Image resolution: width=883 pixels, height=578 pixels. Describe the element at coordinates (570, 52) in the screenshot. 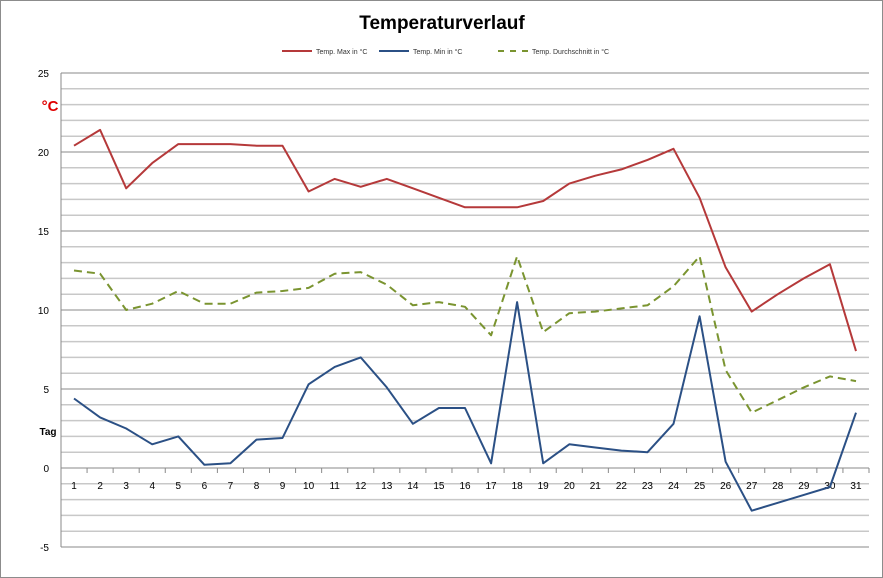

I see `legend-label: Temp. Durchschnitt in °C` at that location.